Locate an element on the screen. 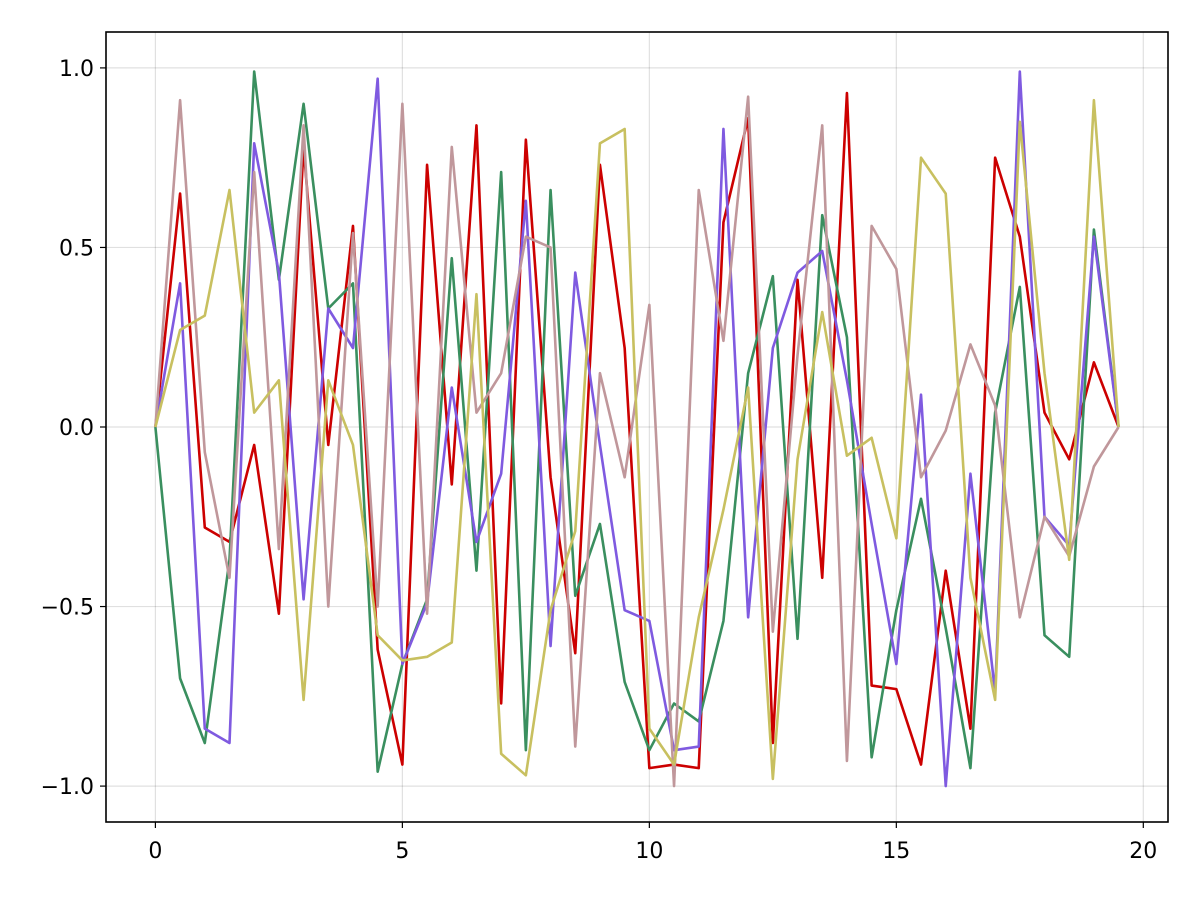 The image size is (1200, 900). x-tick-label: 15 is located at coordinates (896, 851).